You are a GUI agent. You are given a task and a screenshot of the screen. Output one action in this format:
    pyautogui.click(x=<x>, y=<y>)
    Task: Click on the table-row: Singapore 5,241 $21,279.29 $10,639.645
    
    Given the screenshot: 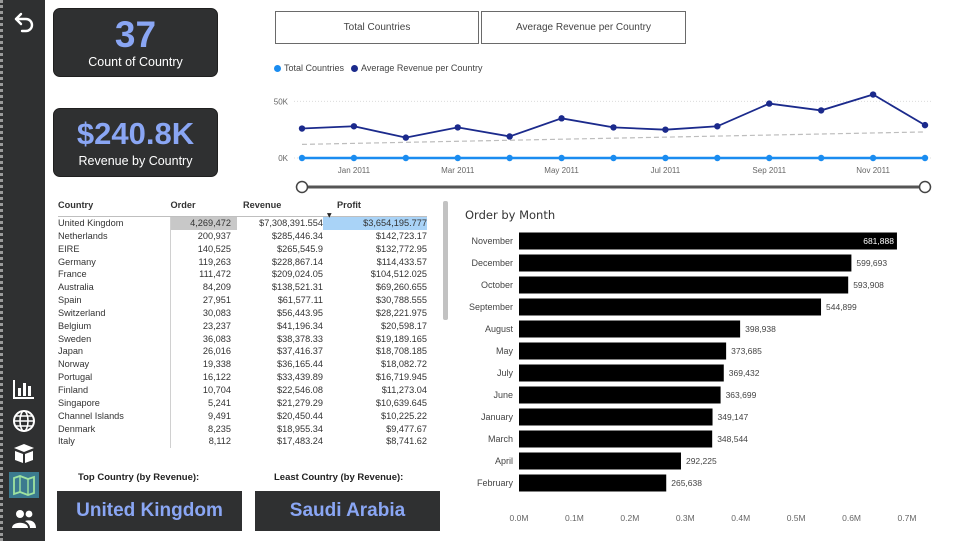 What is the action you would take?
    pyautogui.click(x=242, y=403)
    